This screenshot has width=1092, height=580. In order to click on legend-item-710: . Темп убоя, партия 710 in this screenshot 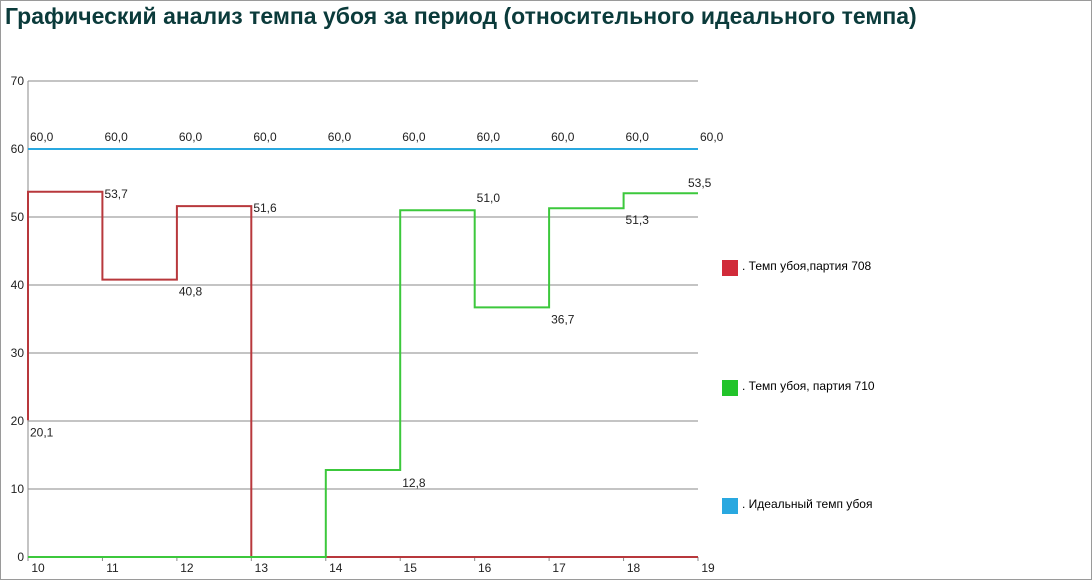, I will do `click(802, 388)`.